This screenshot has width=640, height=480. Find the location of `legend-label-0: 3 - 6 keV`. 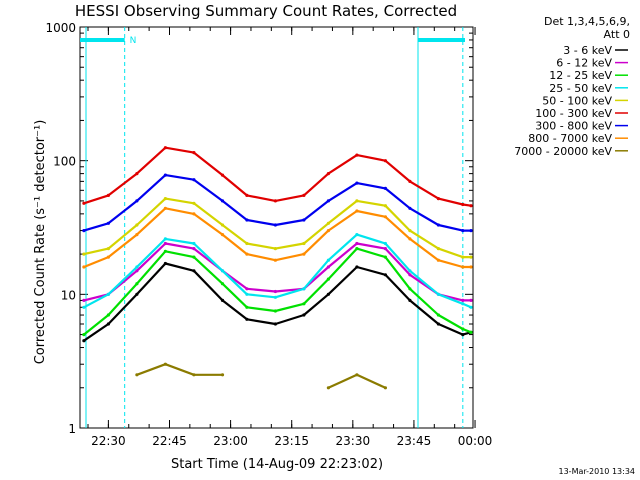

legend-label-0: 3 - 6 keV is located at coordinates (587, 50).